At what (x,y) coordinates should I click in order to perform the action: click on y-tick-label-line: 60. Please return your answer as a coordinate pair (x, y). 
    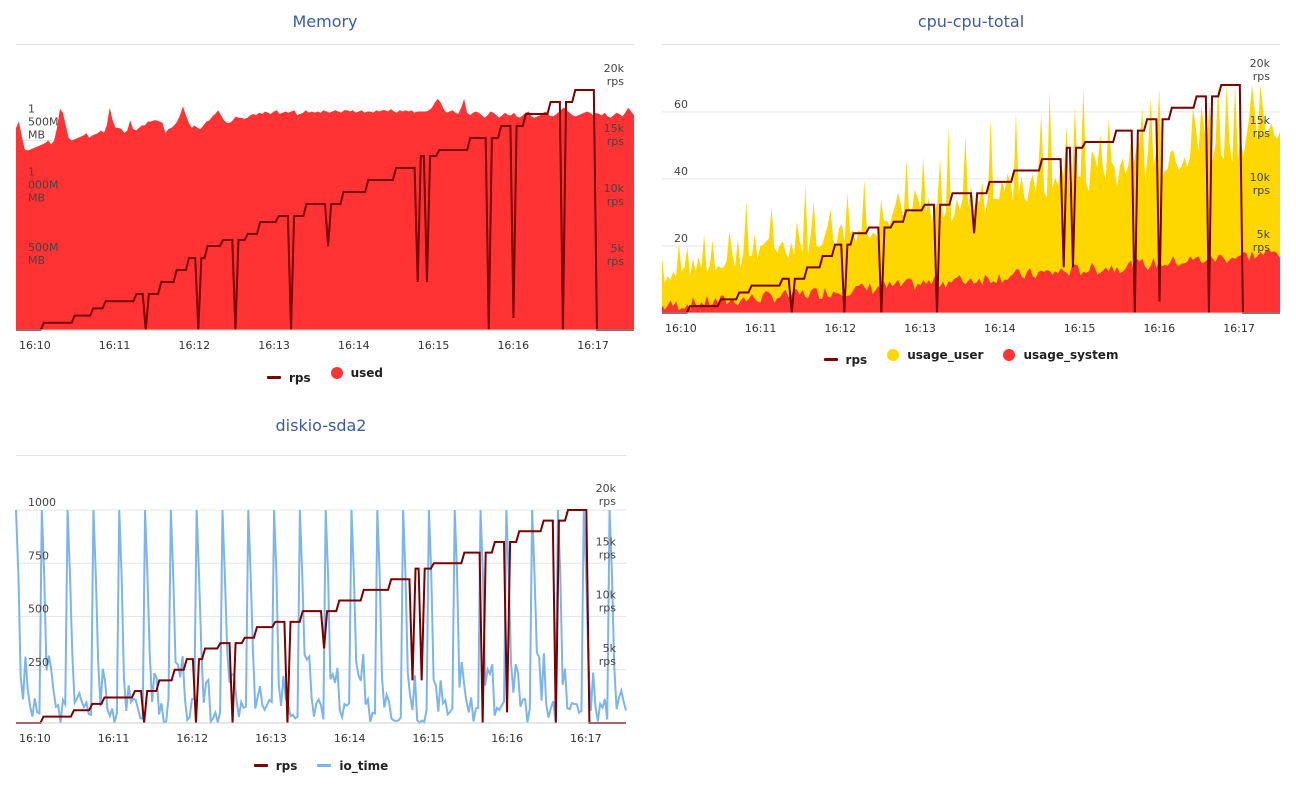
    Looking at the image, I should click on (681, 104).